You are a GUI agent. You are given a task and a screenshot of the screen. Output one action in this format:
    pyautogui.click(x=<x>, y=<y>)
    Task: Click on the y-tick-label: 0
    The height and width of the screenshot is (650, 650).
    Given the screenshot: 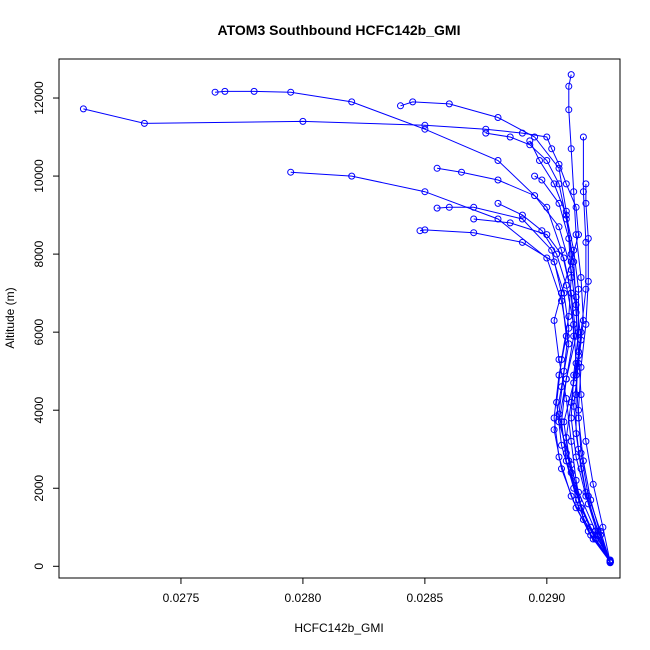 What is the action you would take?
    pyautogui.click(x=39, y=566)
    